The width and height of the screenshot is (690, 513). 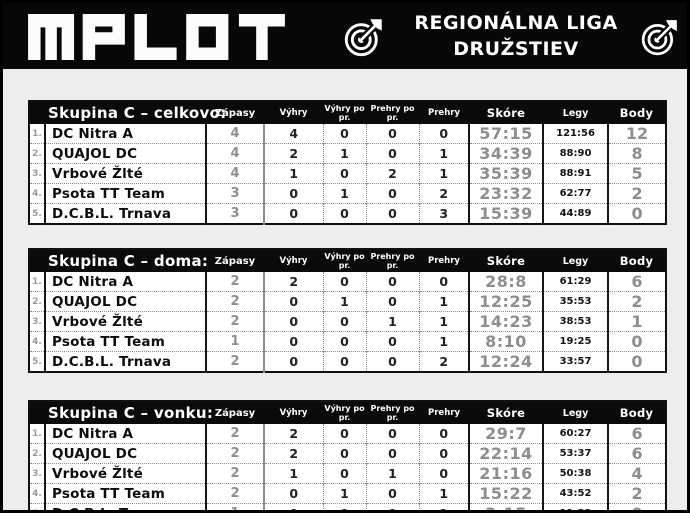 I want to click on stat-legy: 53:37, so click(x=576, y=453).